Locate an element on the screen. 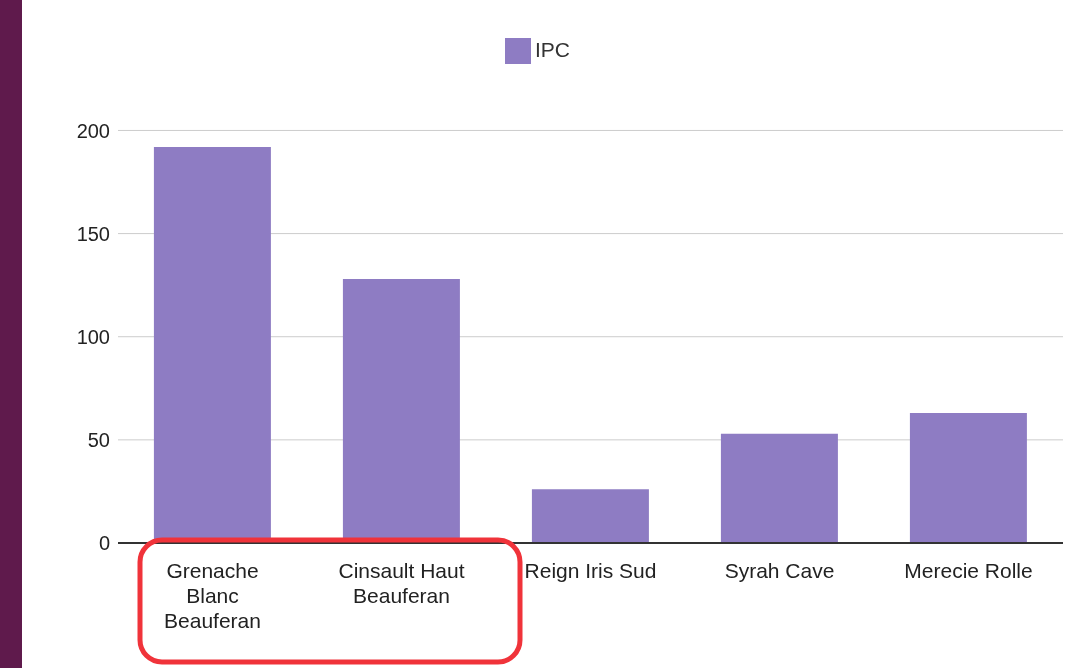  y-tick-label: 200 is located at coordinates (93, 130).